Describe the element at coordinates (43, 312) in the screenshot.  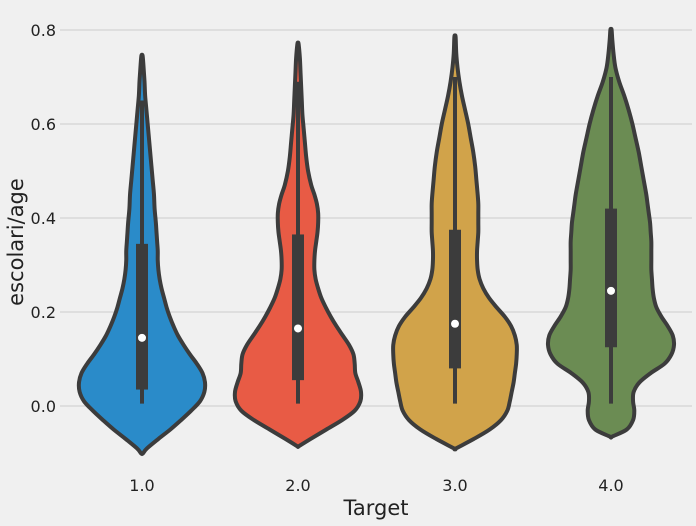
I see `y-tick-label: 0.2` at that location.